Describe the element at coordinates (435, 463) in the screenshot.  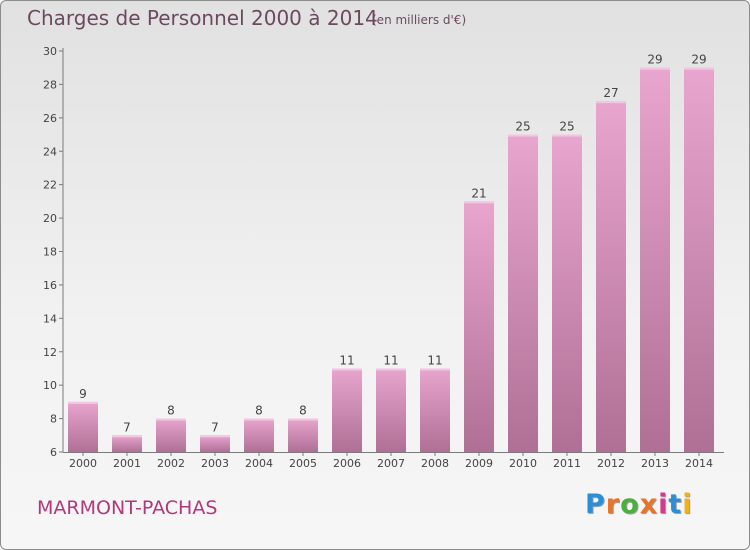
I see `x-tick-label: 2008` at that location.